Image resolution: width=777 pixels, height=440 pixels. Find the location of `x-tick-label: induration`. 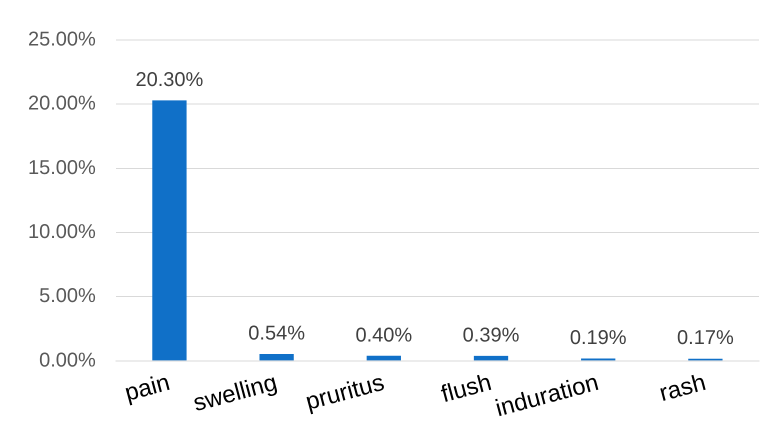

x-tick-label: induration is located at coordinates (547, 395).